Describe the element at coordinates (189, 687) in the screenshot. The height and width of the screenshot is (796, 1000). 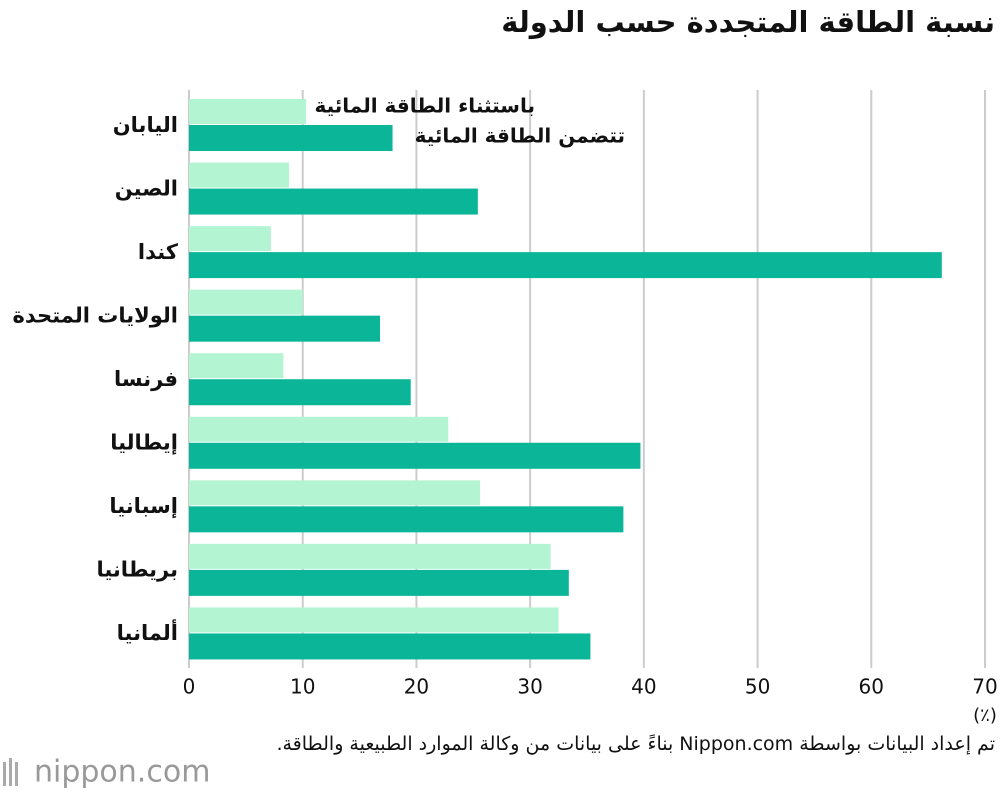
I see `x-tick-label: 0` at that location.